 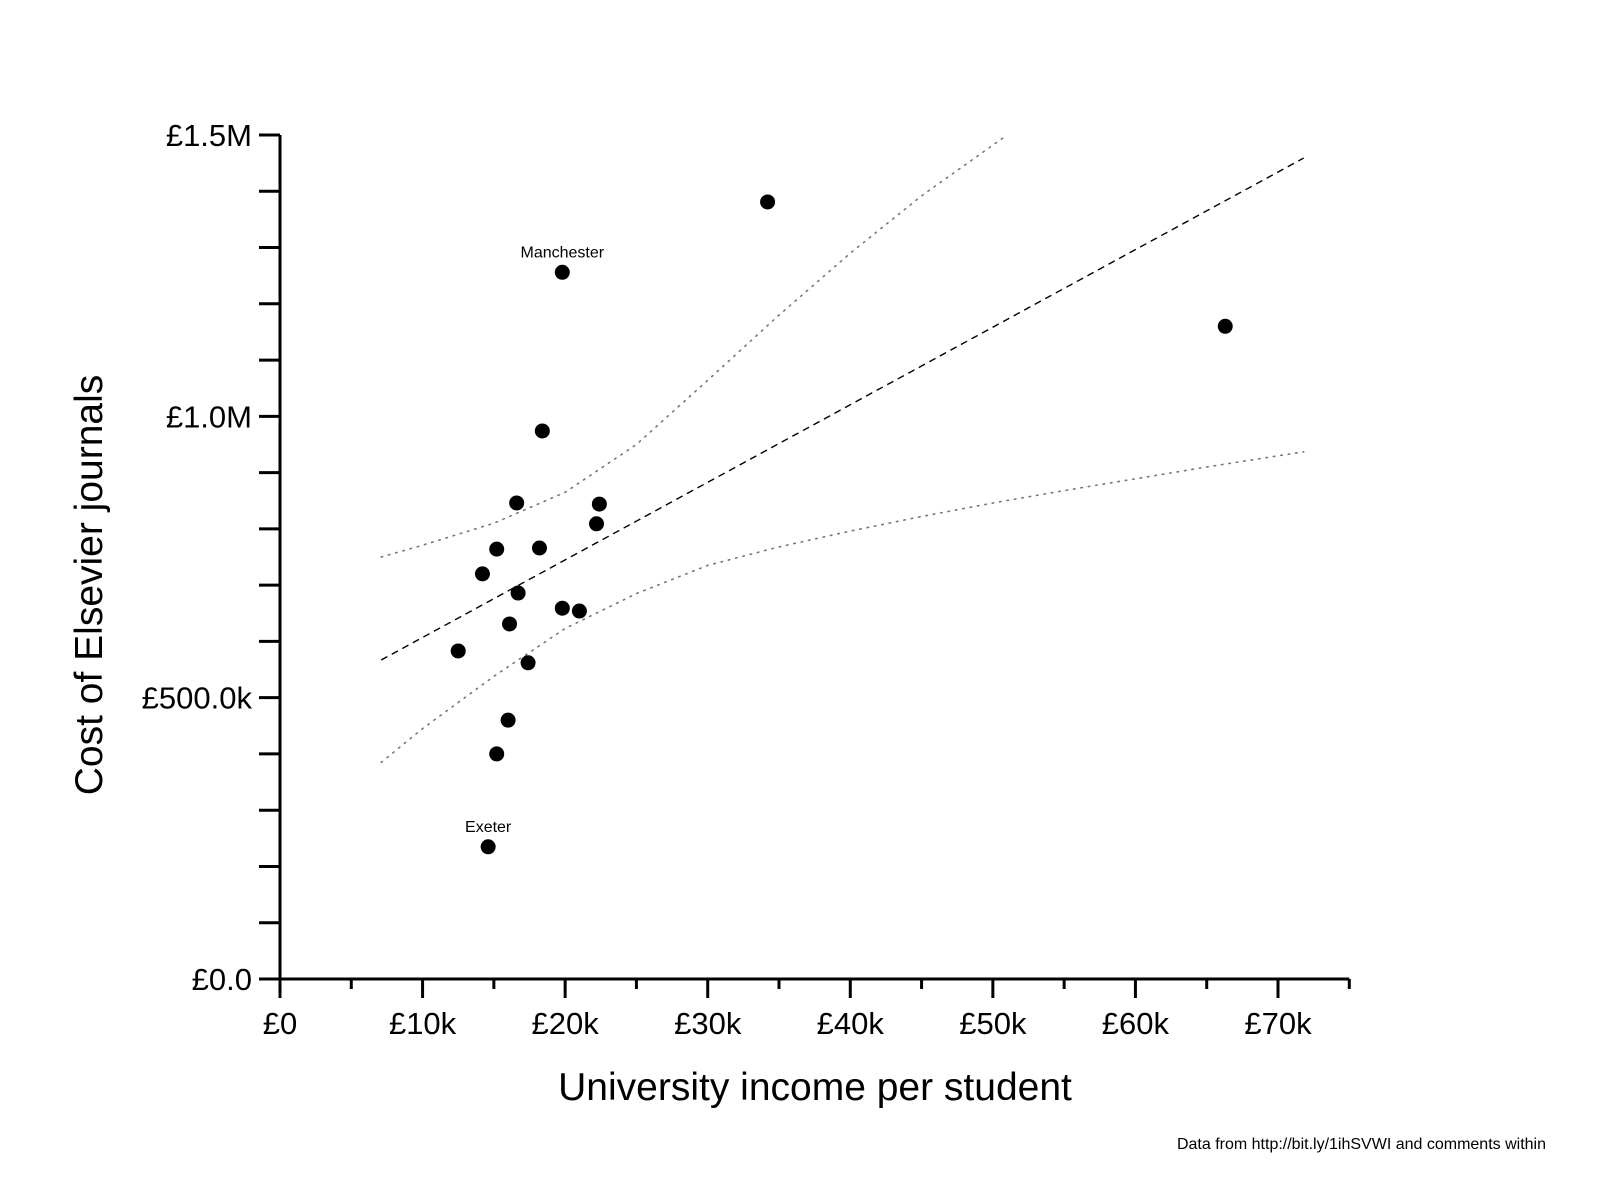 I want to click on x-tick-label: £30k, so click(x=708, y=1023).